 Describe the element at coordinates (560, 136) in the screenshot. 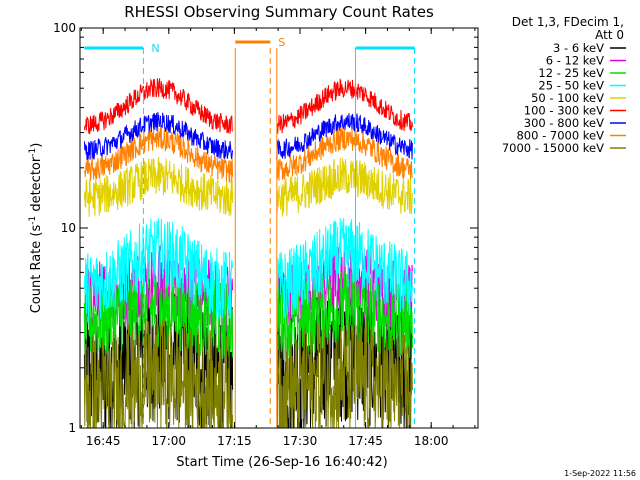

I see `legend-entry-label: 800 - 7000 keV` at that location.